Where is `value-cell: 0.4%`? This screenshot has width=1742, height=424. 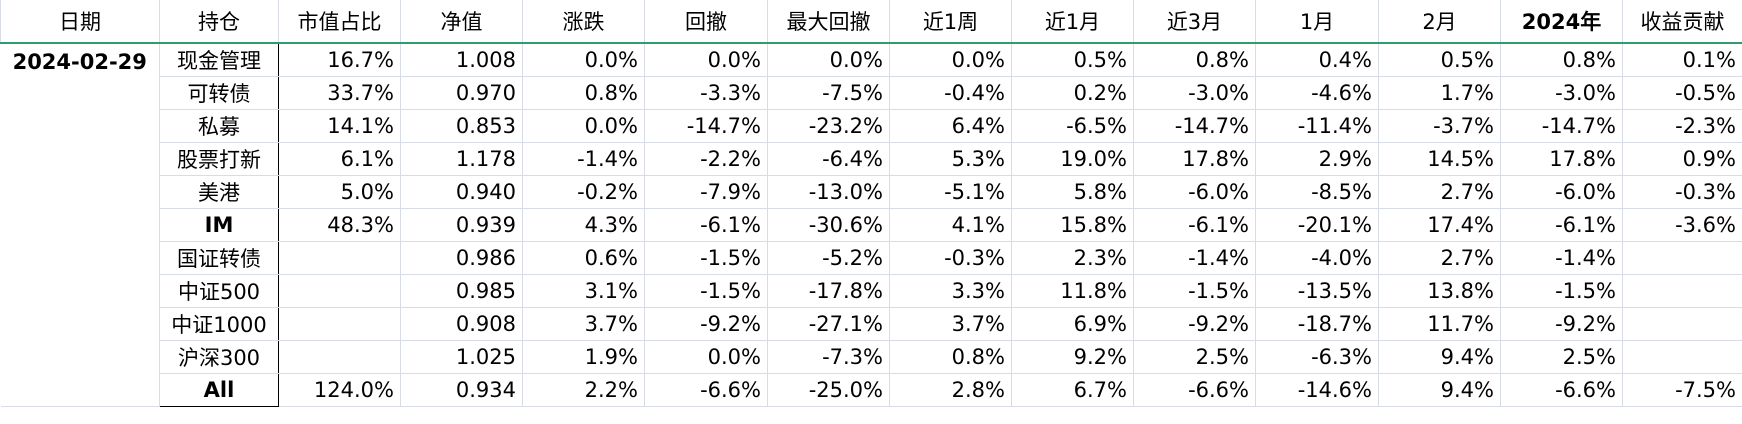 value-cell: 0.4% is located at coordinates (1317, 59).